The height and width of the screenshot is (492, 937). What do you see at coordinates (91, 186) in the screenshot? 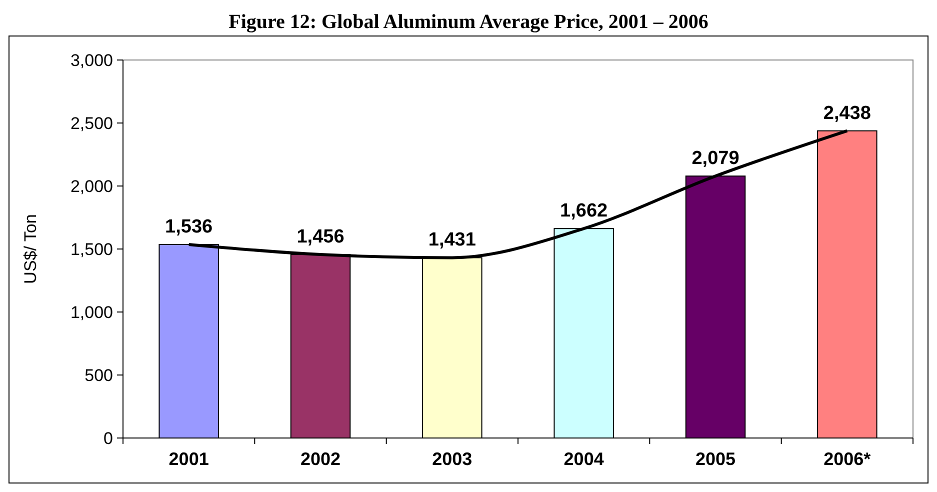
I see `y-tick-label: 2,000` at bounding box center [91, 186].